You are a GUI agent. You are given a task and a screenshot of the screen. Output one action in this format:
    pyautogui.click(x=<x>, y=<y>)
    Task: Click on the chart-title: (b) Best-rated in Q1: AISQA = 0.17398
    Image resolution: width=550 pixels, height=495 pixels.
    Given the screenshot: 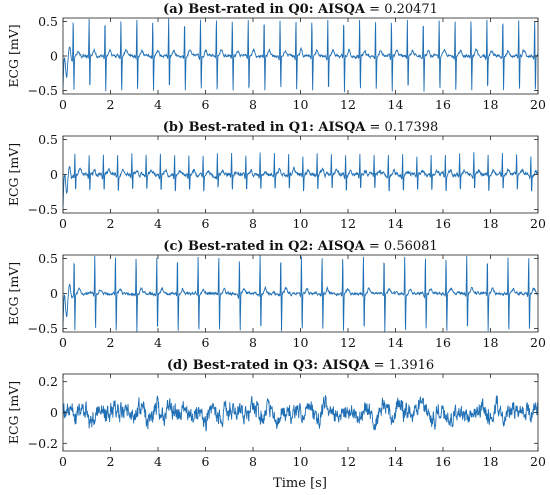 What is the action you would take?
    pyautogui.click(x=301, y=127)
    